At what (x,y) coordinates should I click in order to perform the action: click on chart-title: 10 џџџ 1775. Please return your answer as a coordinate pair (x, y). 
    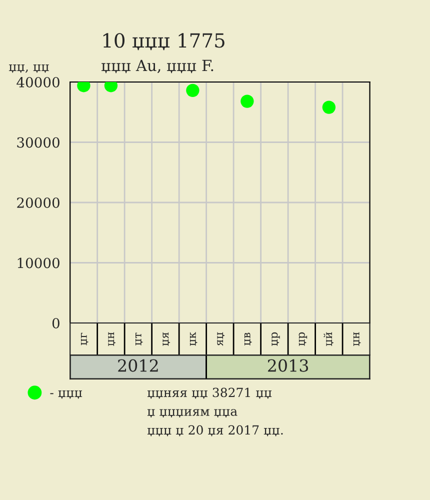
    Looking at the image, I should click on (163, 41).